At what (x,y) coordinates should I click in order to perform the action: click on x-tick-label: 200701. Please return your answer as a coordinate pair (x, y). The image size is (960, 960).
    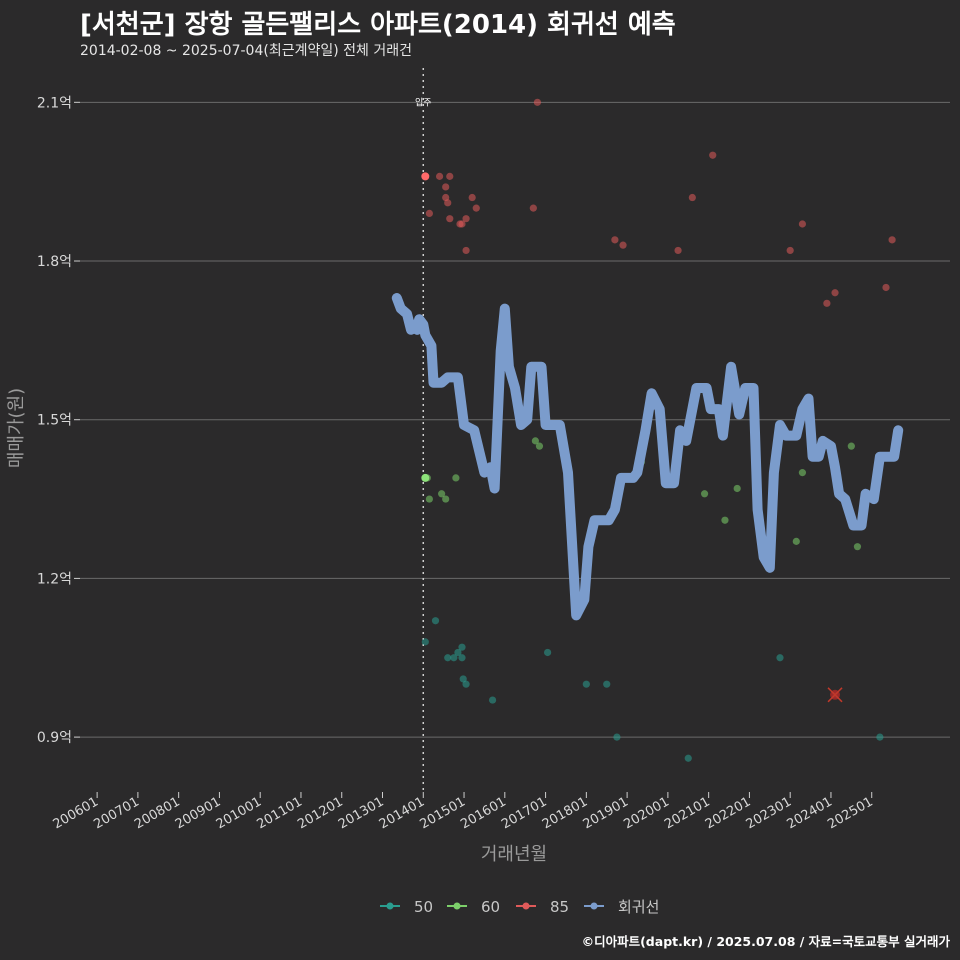
    Looking at the image, I should click on (116, 813).